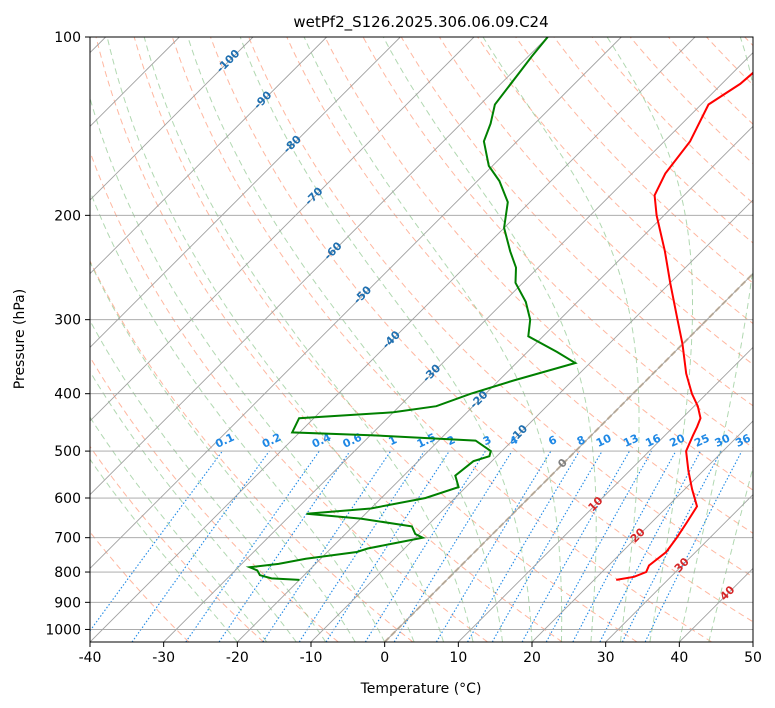  Describe the element at coordinates (163, 658) in the screenshot. I see `x-tick-label: -30` at that location.